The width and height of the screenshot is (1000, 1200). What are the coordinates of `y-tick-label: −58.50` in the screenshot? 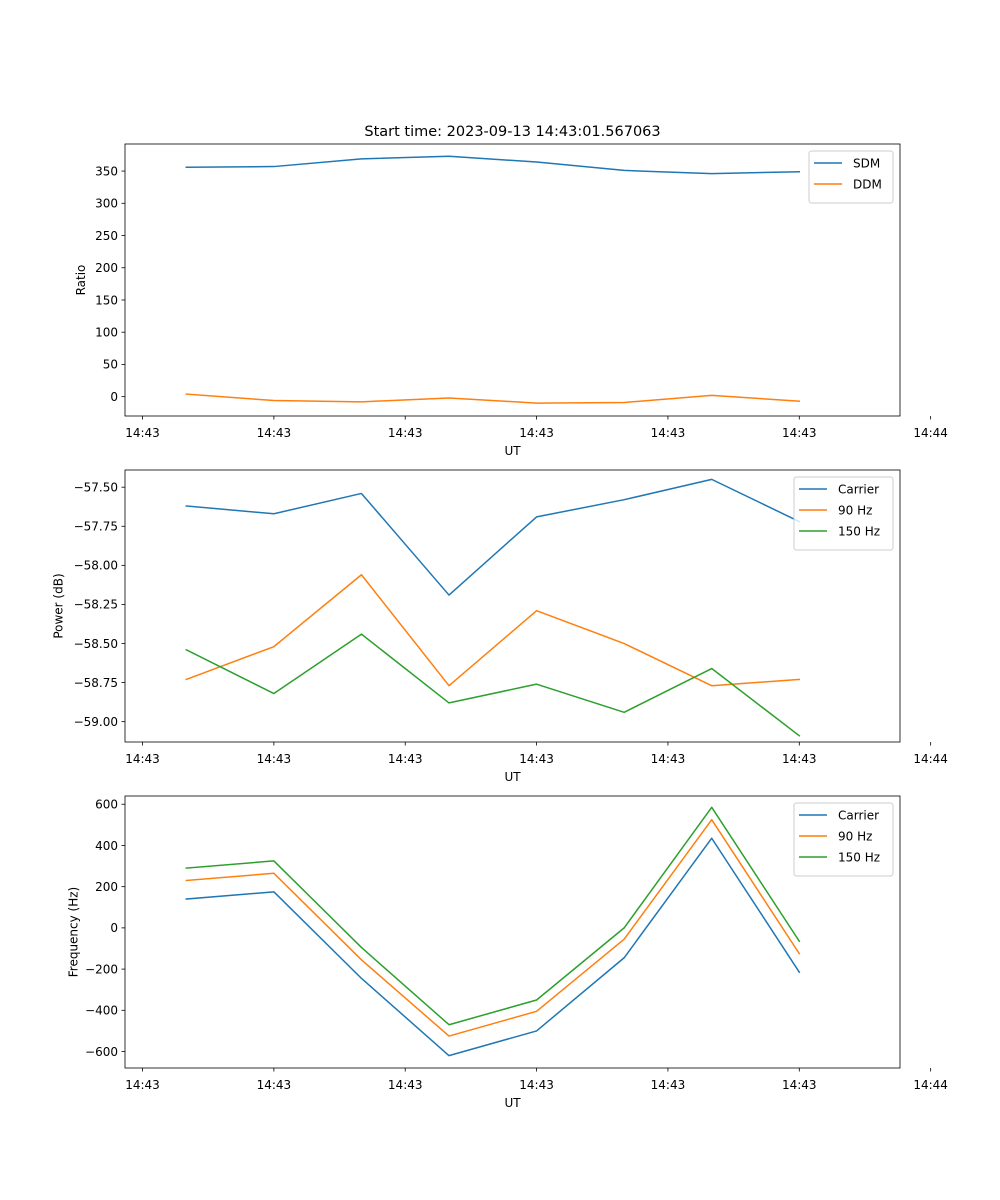 It's located at (96, 644).